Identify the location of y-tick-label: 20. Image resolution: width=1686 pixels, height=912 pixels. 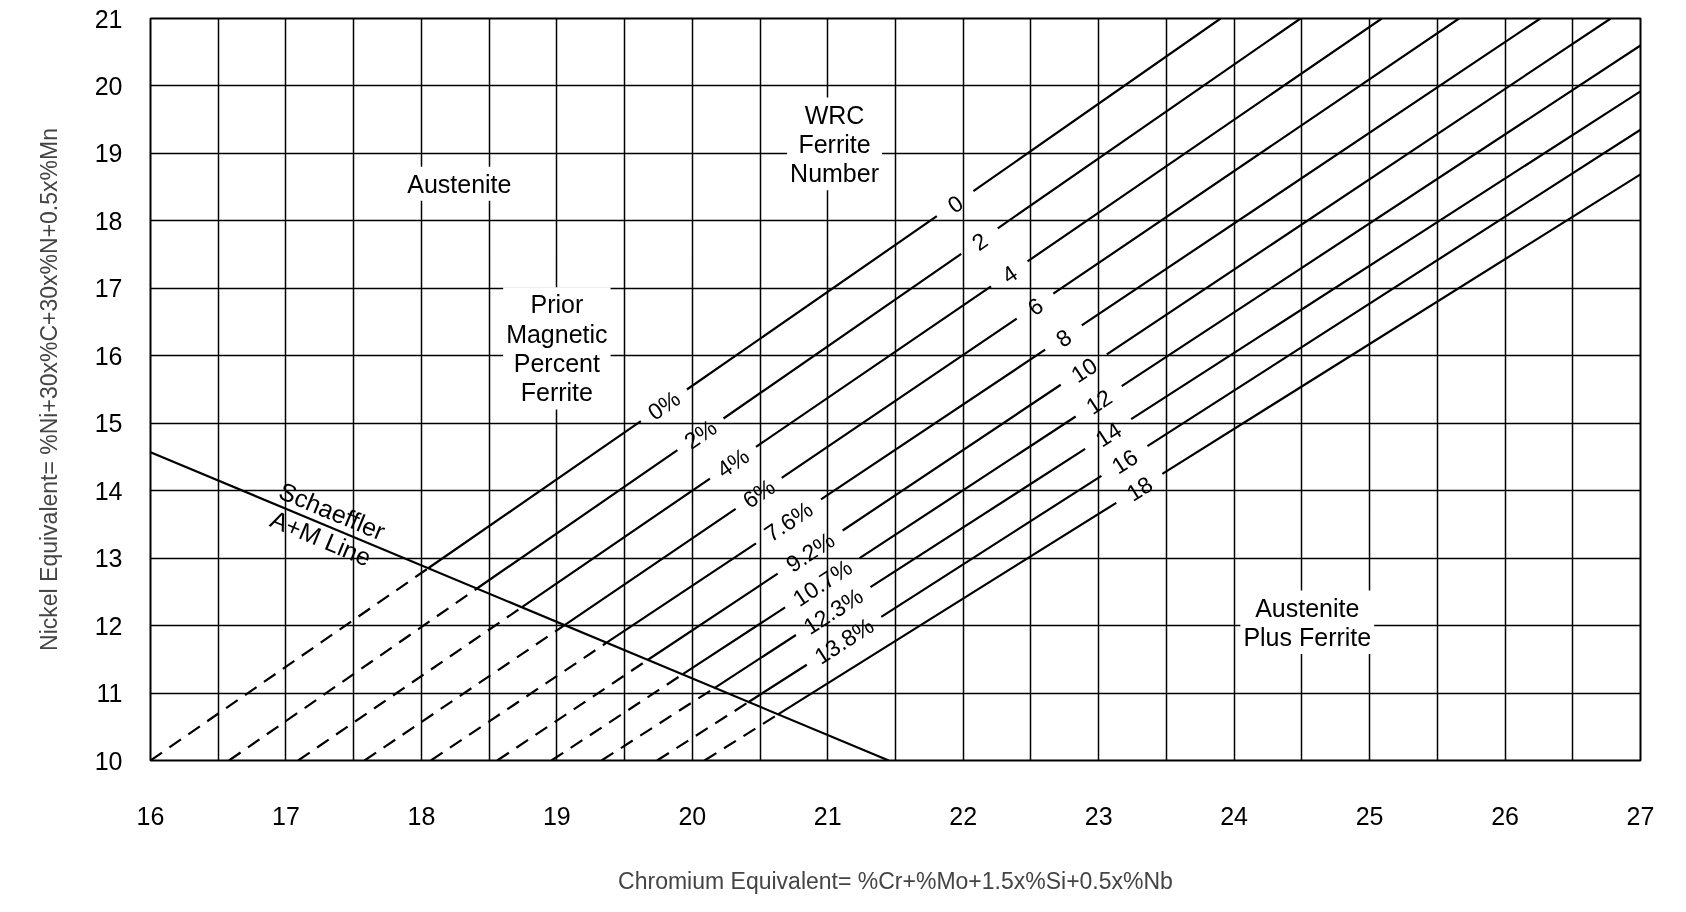
(108, 85).